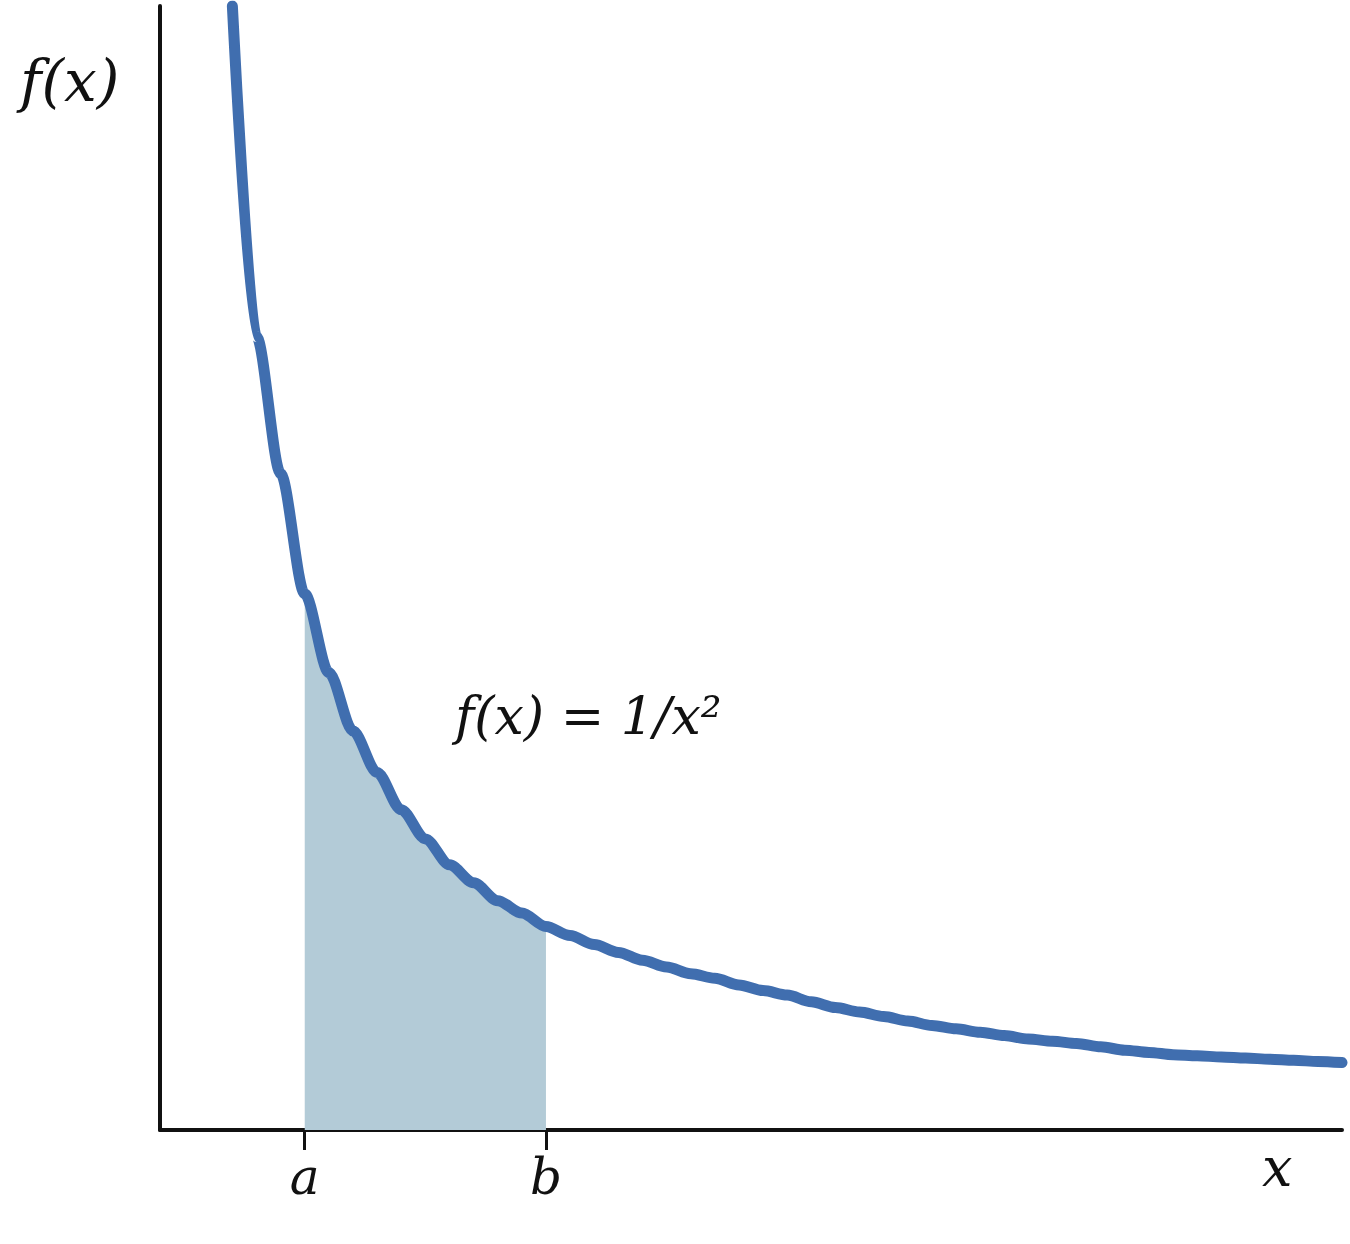  I want to click on x-tick-label: b, so click(545, 1177).